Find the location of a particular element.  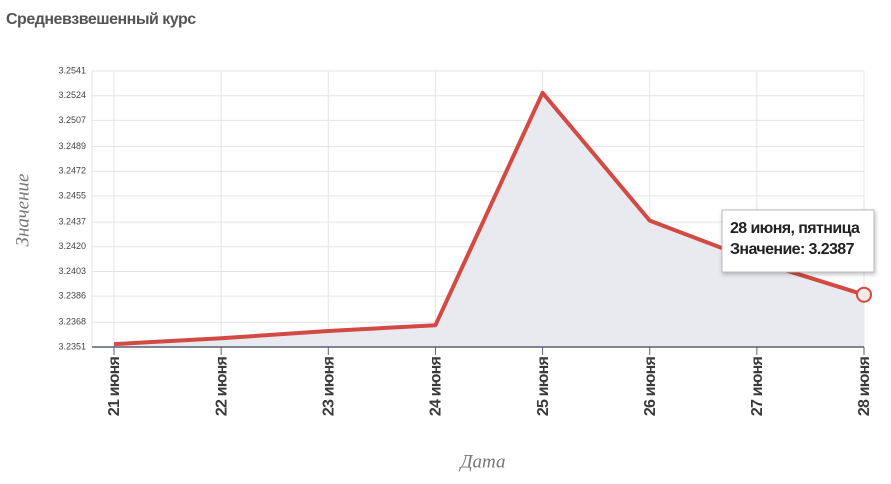

y-tick-label: 3.2420 is located at coordinates (72, 246).